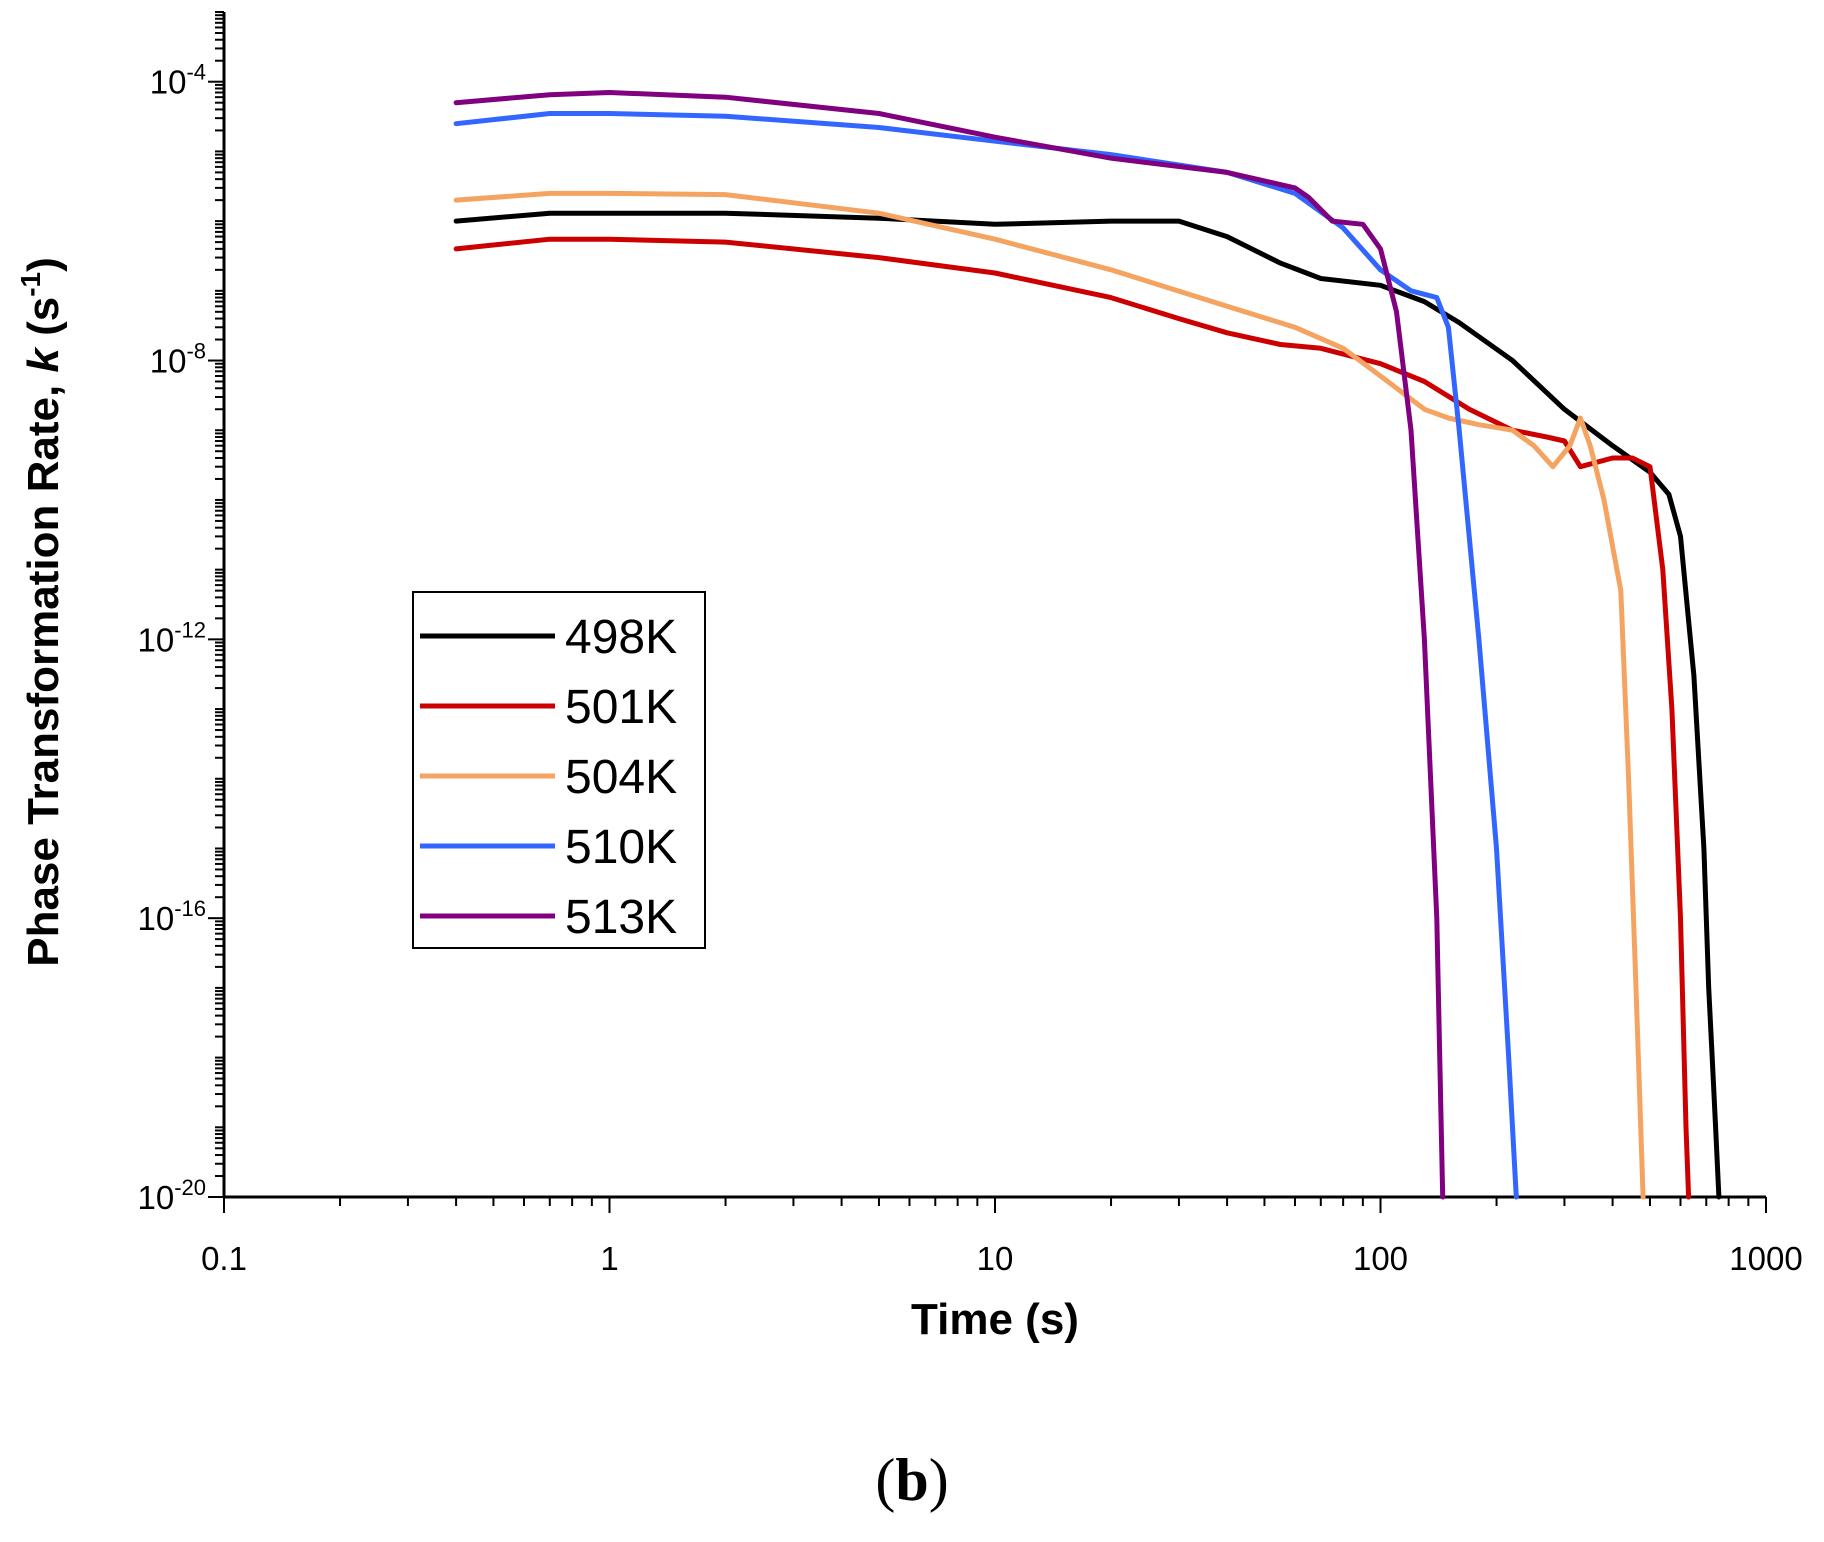 The width and height of the screenshot is (1824, 1542). What do you see at coordinates (171, 1195) in the screenshot?
I see `y-tick-label: 10⁻²⁰` at bounding box center [171, 1195].